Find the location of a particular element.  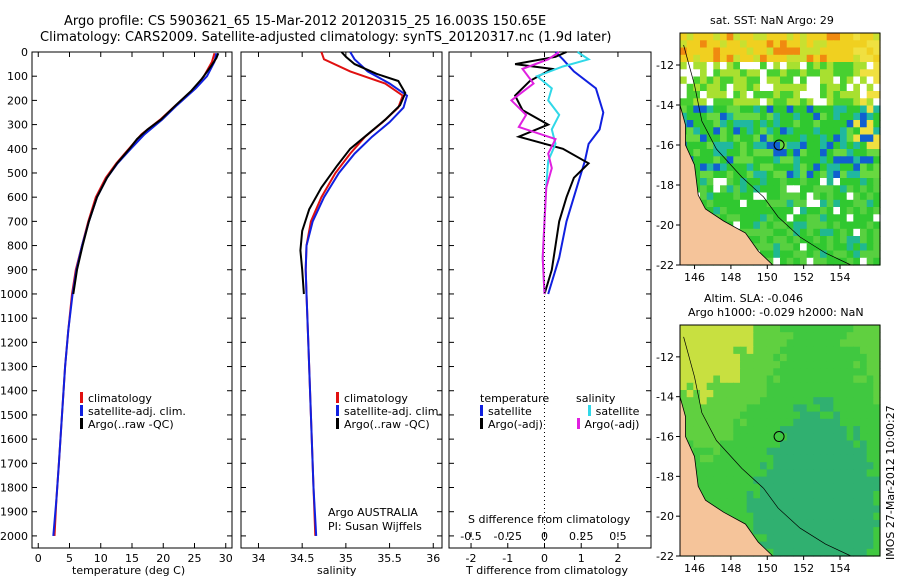

difference-xtick-label: -2 is located at coordinates (471, 558).